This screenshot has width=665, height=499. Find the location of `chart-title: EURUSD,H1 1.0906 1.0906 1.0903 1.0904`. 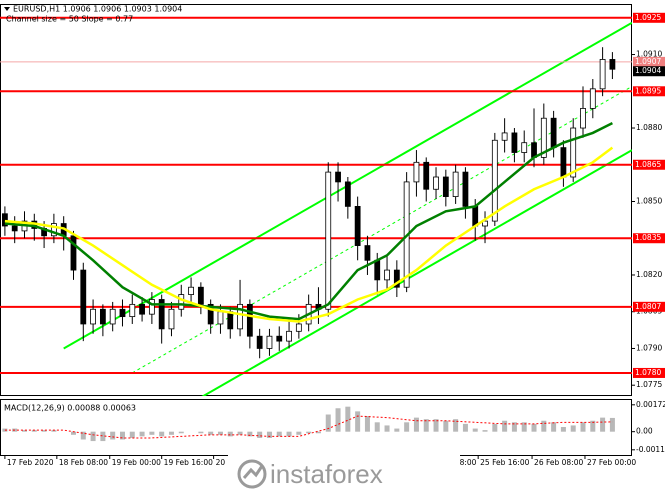

chart-title: EURUSD,H1 1.0906 1.0906 1.0903 1.0904 is located at coordinates (97, 9).